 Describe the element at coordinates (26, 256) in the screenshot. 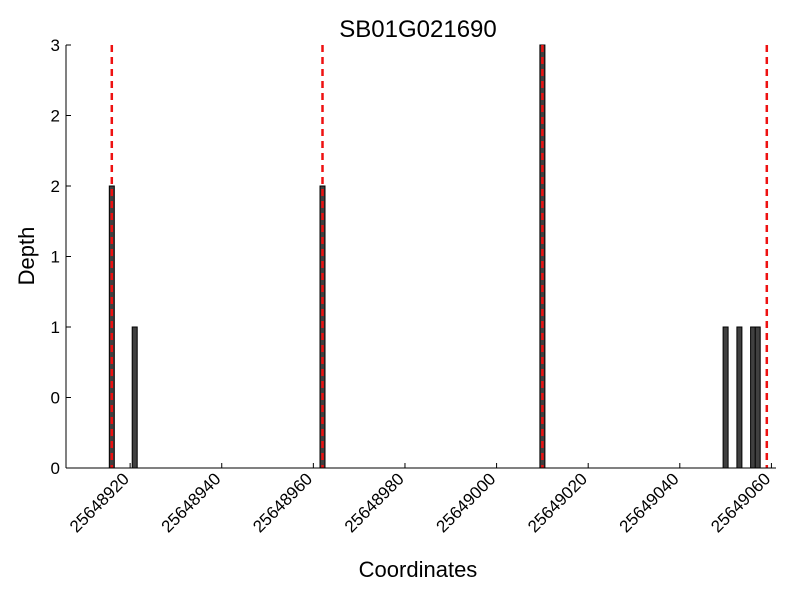

I see `y-axis-label: Depth` at that location.